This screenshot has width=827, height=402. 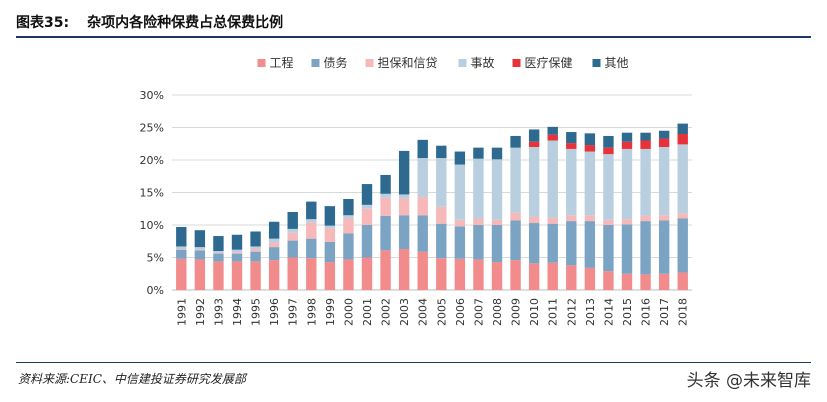 I want to click on x-tick-label: 2006, so click(x=460, y=312).